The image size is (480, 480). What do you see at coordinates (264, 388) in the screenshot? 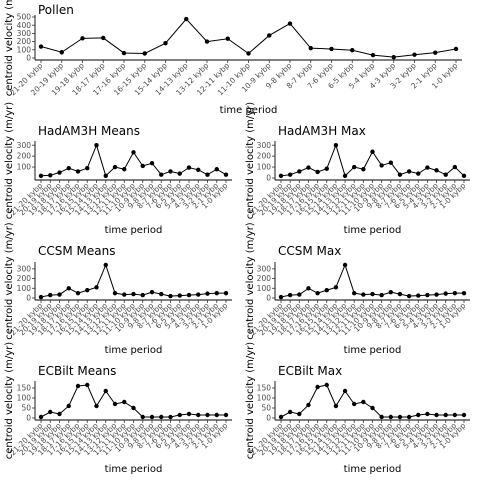
I see `y-tick-label: 150` at bounding box center [264, 388].